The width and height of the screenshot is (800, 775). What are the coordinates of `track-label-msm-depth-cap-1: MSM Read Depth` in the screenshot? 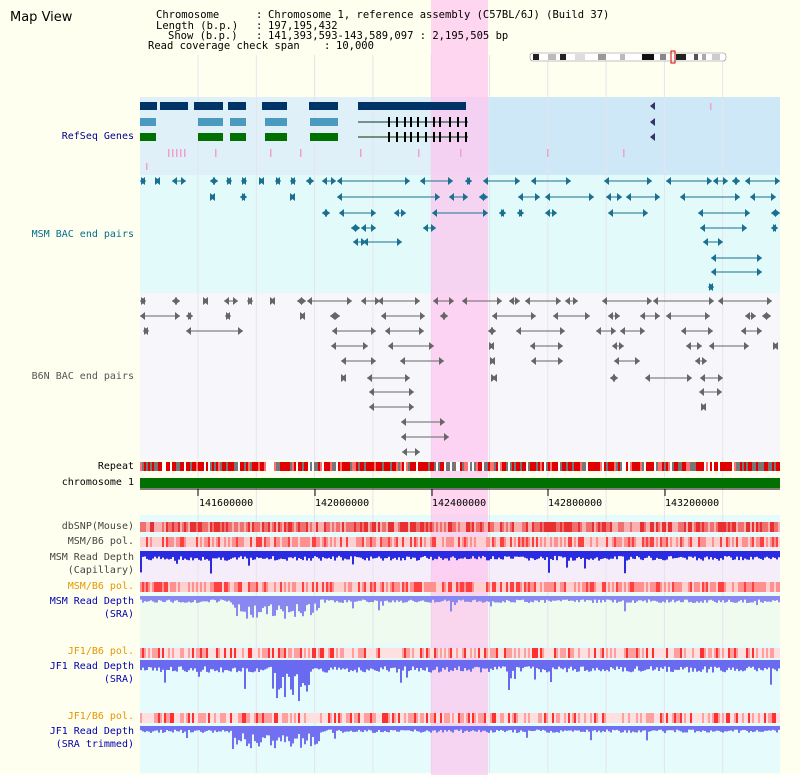 It's located at (91, 557).